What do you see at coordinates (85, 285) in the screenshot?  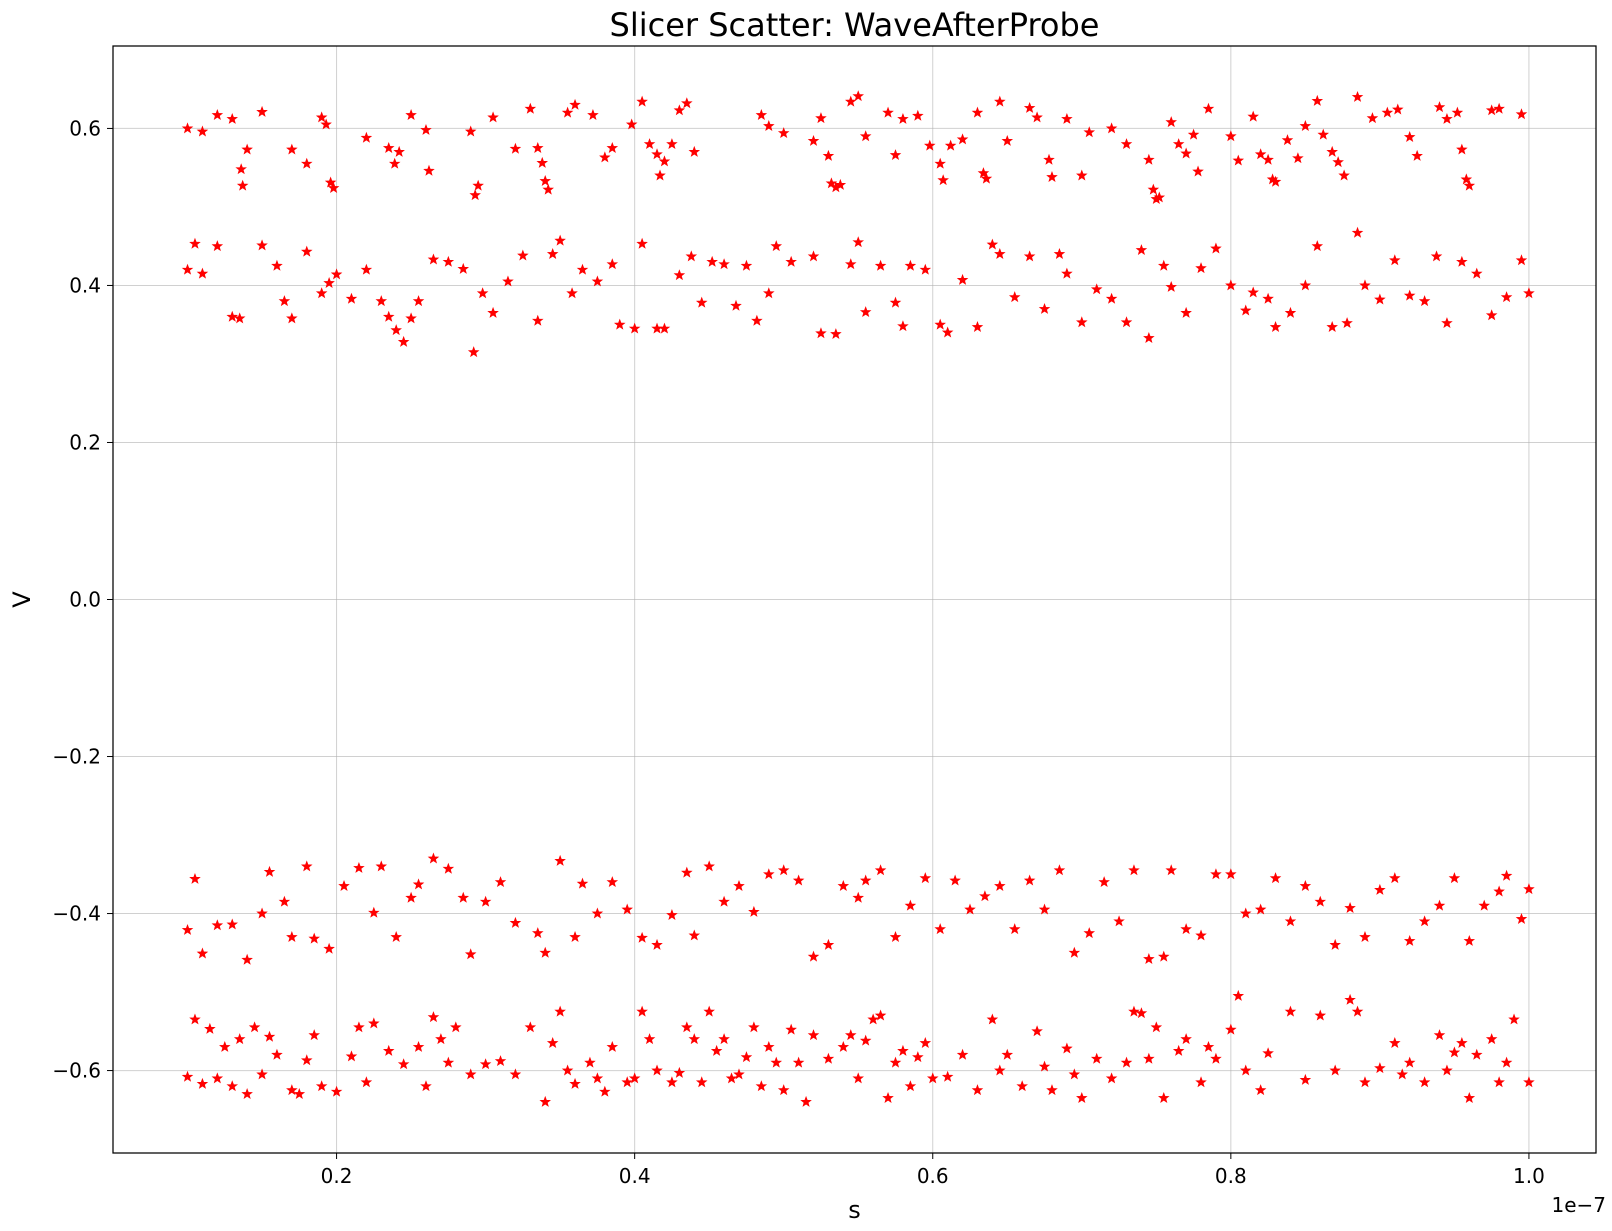 I see `y-tick-label: 0.4` at bounding box center [85, 285].